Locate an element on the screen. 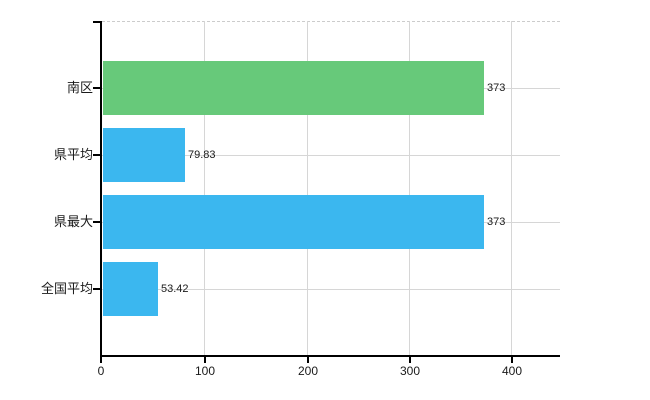  category-label: 南区 is located at coordinates (79, 87).